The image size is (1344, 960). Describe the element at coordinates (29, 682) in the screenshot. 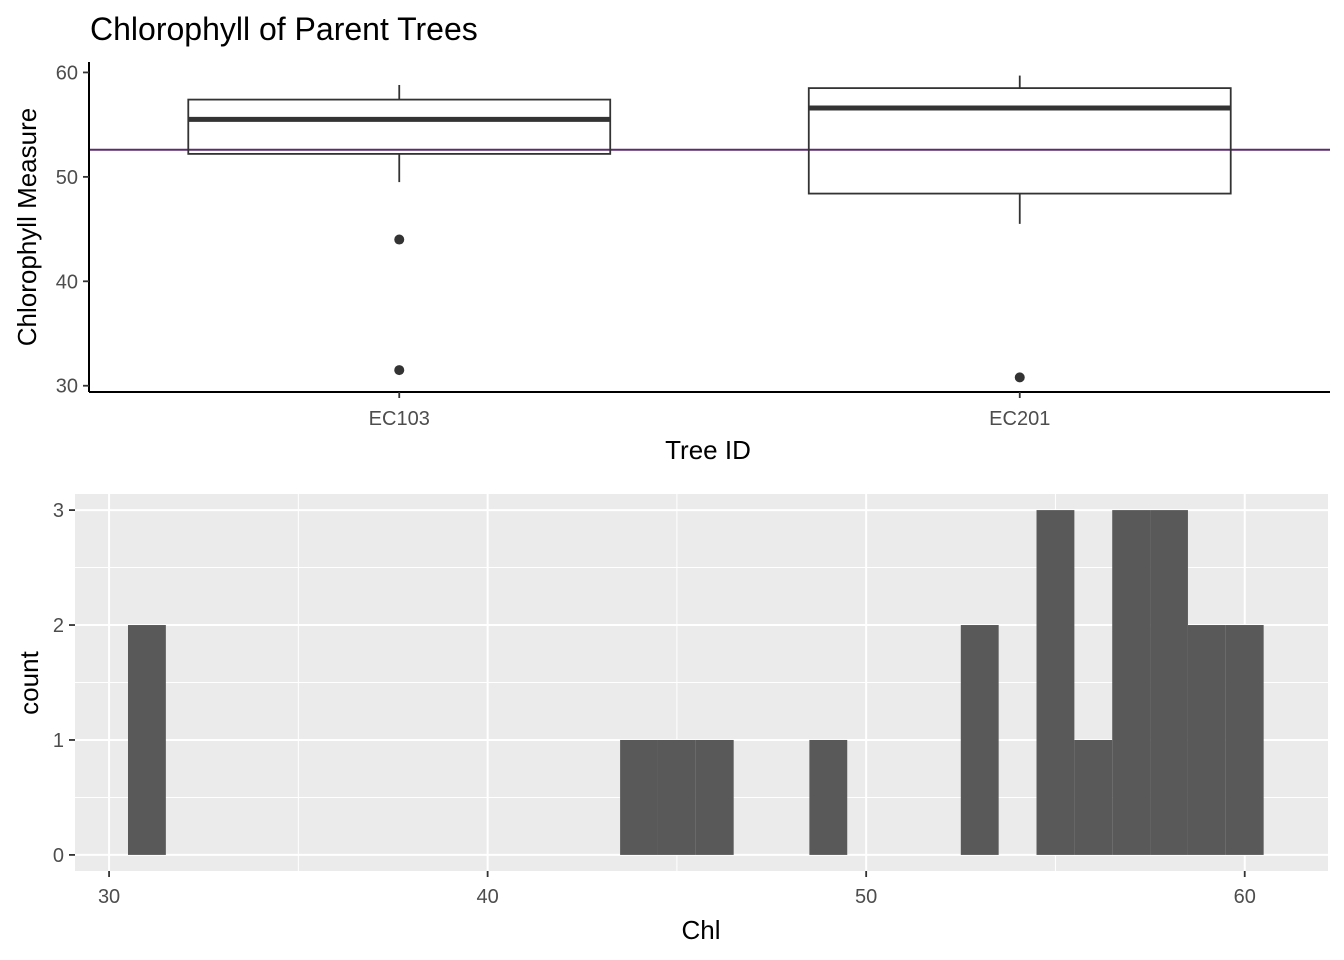

I see `histogram-y-axis-title: count` at that location.